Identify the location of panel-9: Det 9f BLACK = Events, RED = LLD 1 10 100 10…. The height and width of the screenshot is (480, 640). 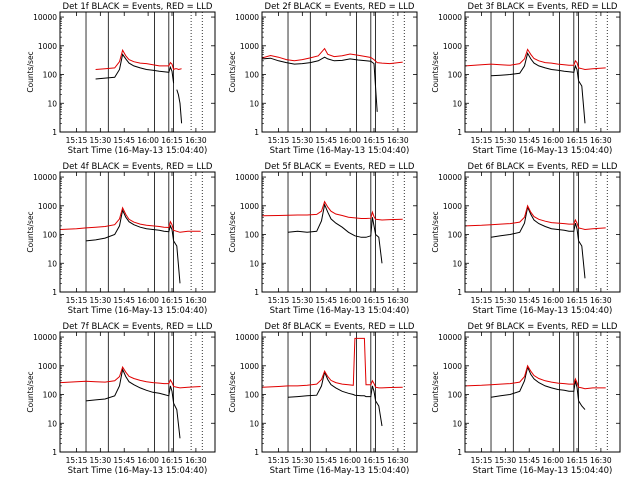
(526, 399).